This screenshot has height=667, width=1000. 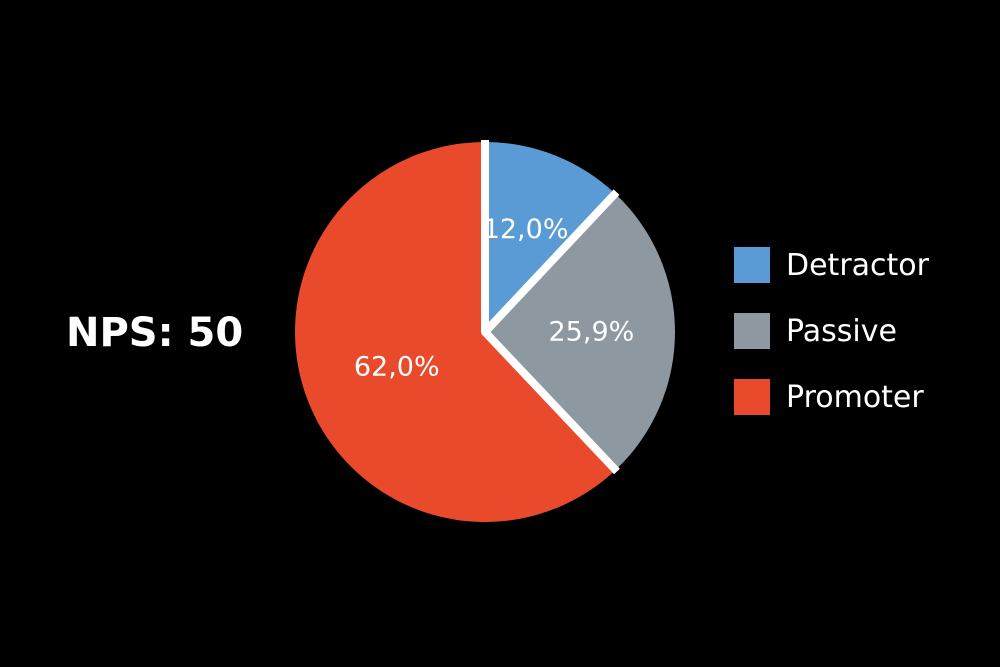 I want to click on pie-slice-passive, so click(x=580, y=331).